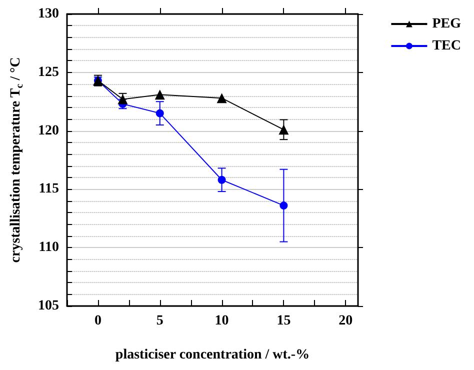 The height and width of the screenshot is (370, 474). I want to click on y-tick-label: 110, so click(48, 248).